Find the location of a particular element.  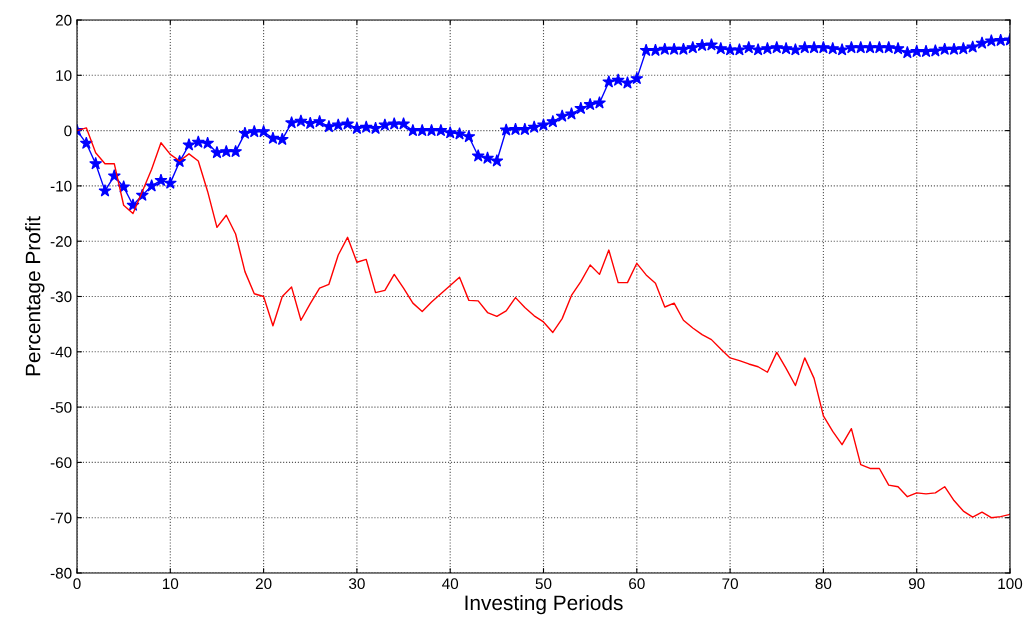

x-tick-label: 20 is located at coordinates (263, 584).